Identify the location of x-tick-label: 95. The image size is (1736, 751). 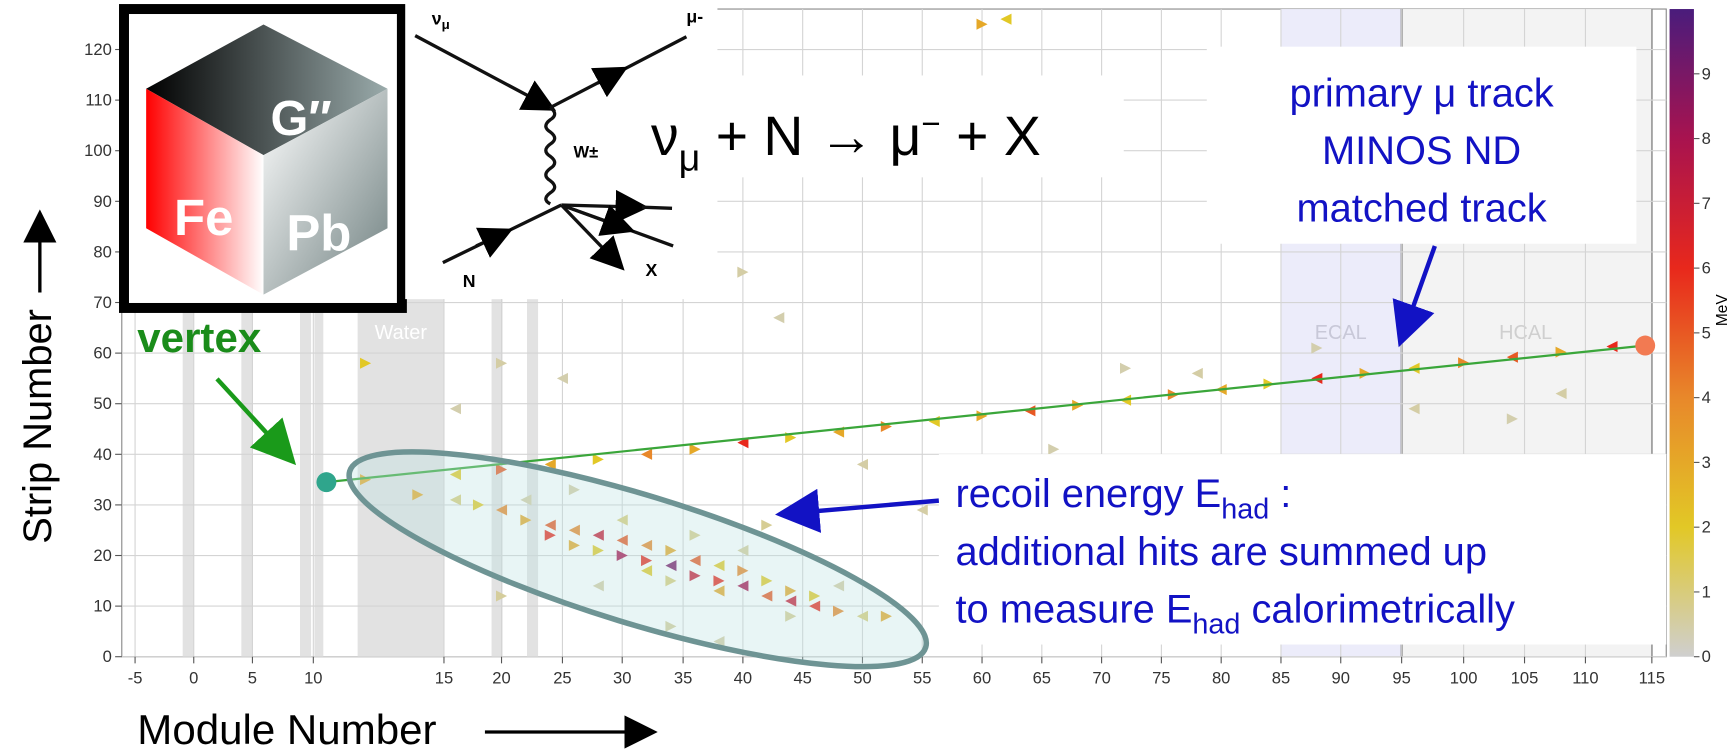
(1401, 677).